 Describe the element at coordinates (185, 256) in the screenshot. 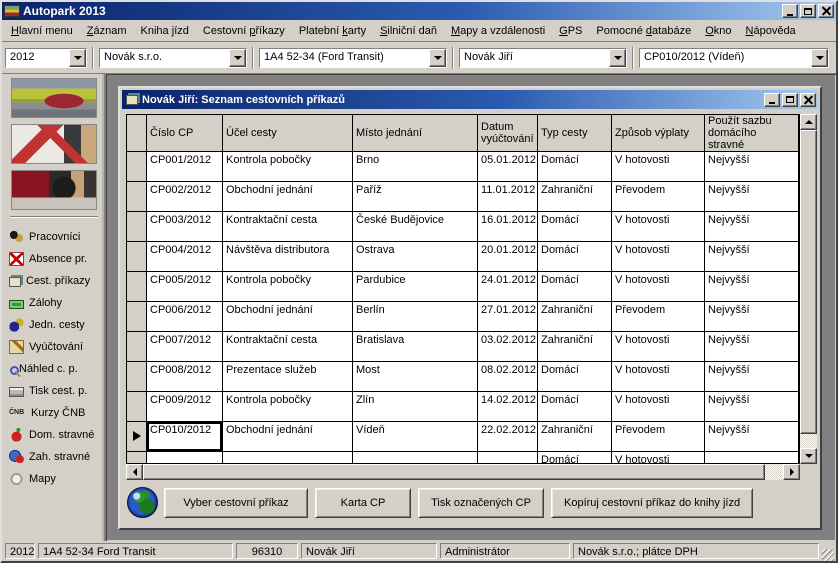

I see `cell: CP004/2012` at that location.